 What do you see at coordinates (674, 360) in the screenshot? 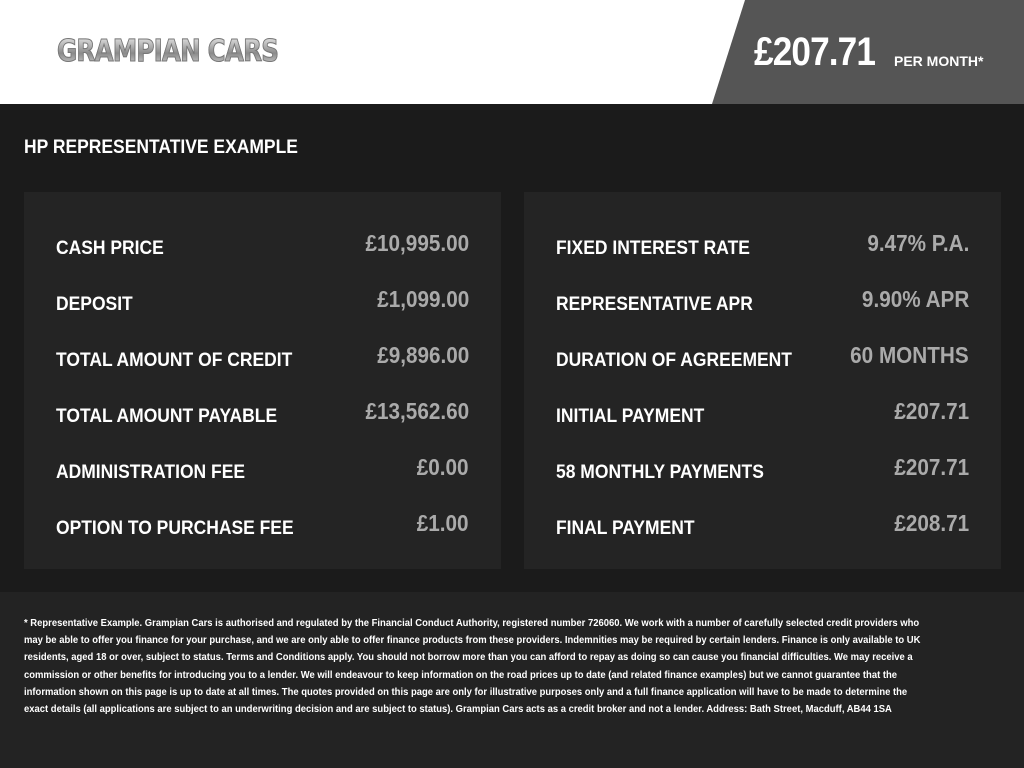
I see `finance-label: DURATION OF AGREEMENT` at bounding box center [674, 360].